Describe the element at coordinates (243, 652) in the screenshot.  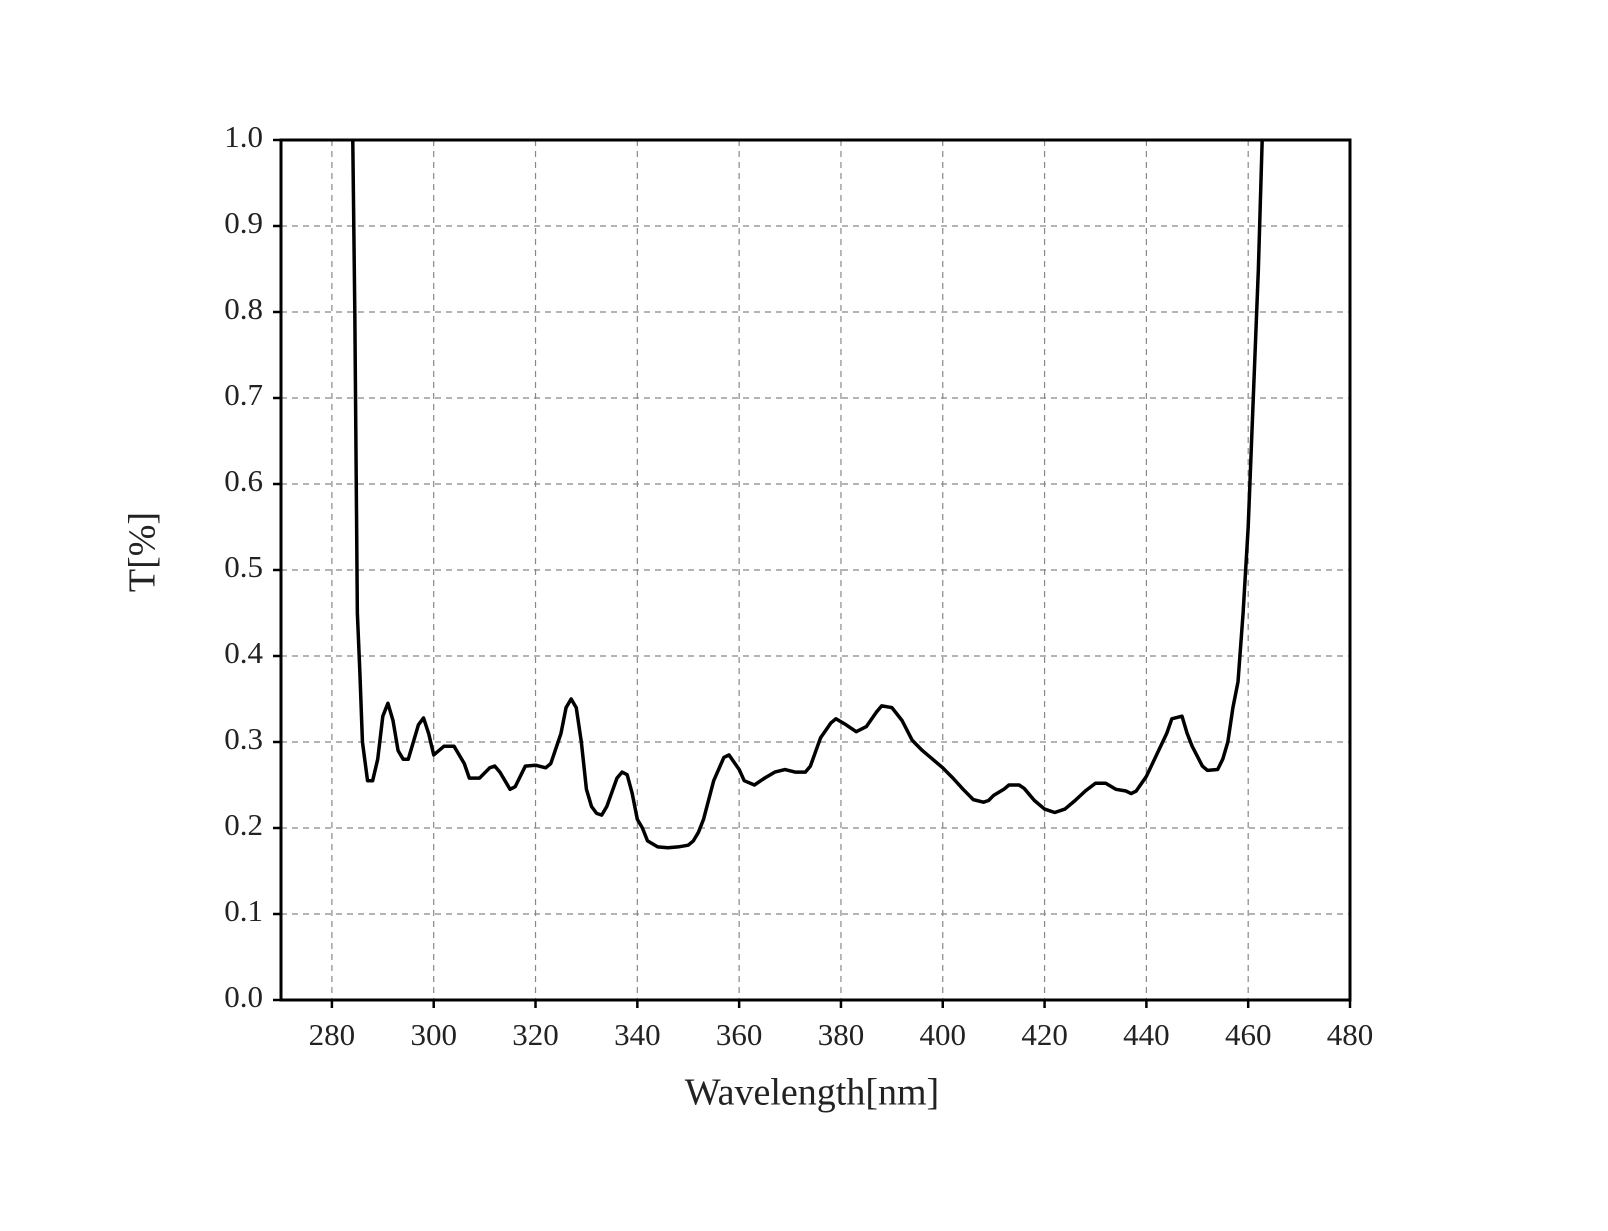
I see `y-tick-label: 0.4` at that location.